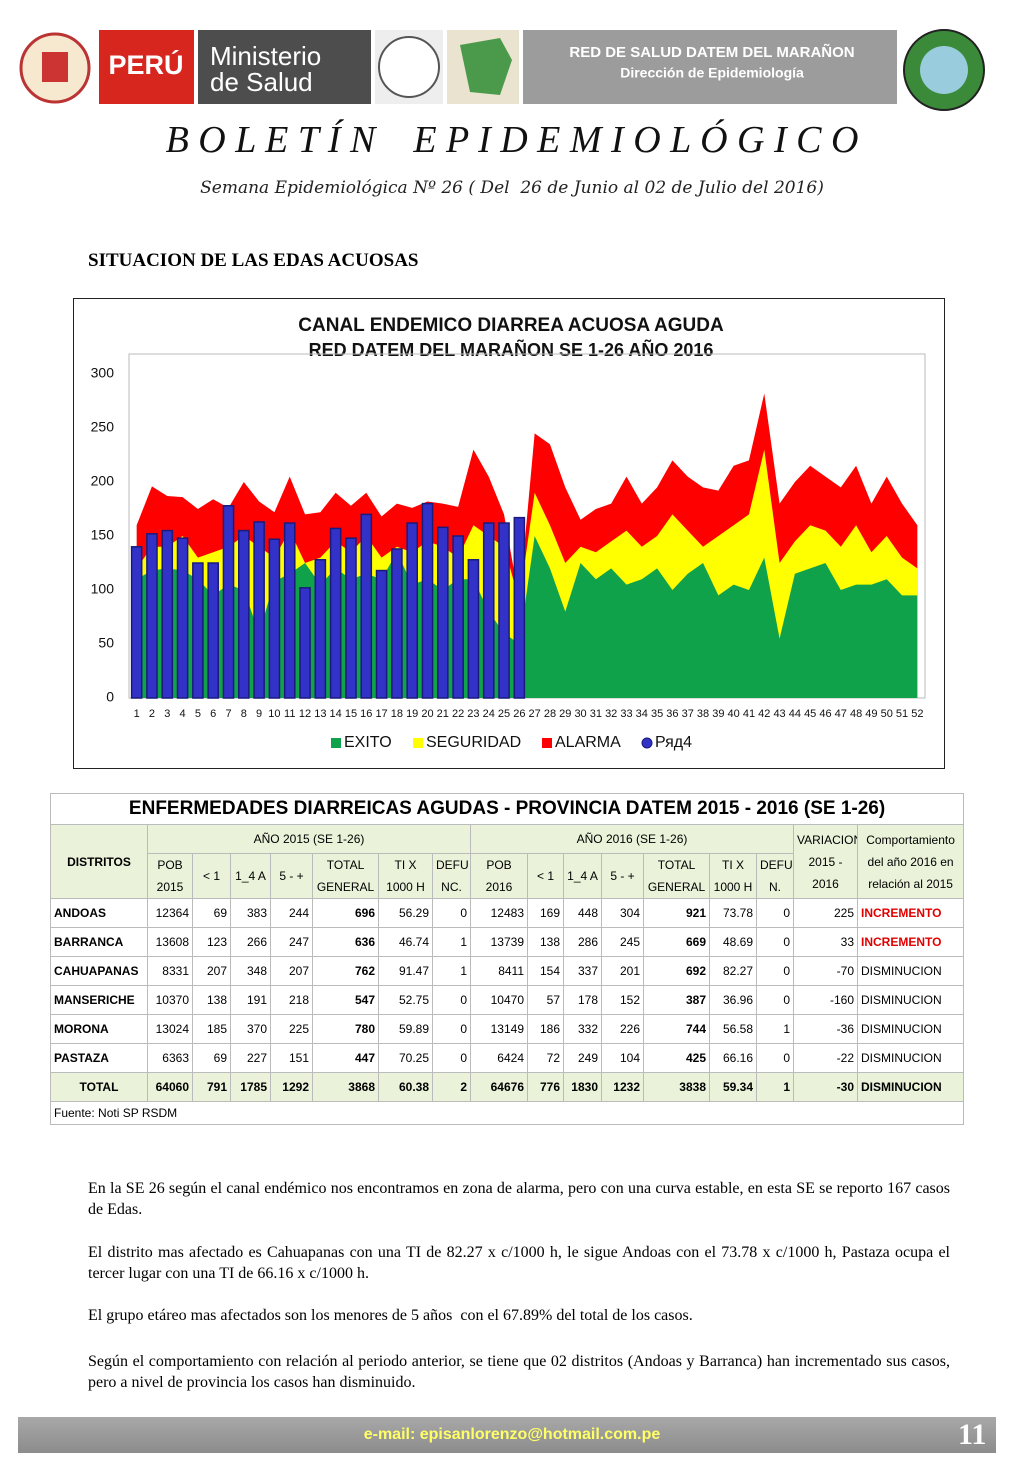 Image resolution: width=1024 pixels, height=1479 pixels. What do you see at coordinates (145, 64) in the screenshot?
I see `peru-label: PERÚ` at bounding box center [145, 64].